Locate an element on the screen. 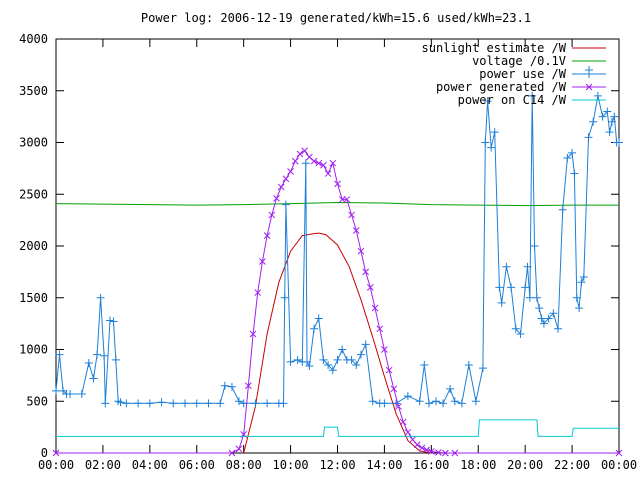 This screenshot has height=480, width=640. x-tick-label: 08:00 is located at coordinates (244, 465).